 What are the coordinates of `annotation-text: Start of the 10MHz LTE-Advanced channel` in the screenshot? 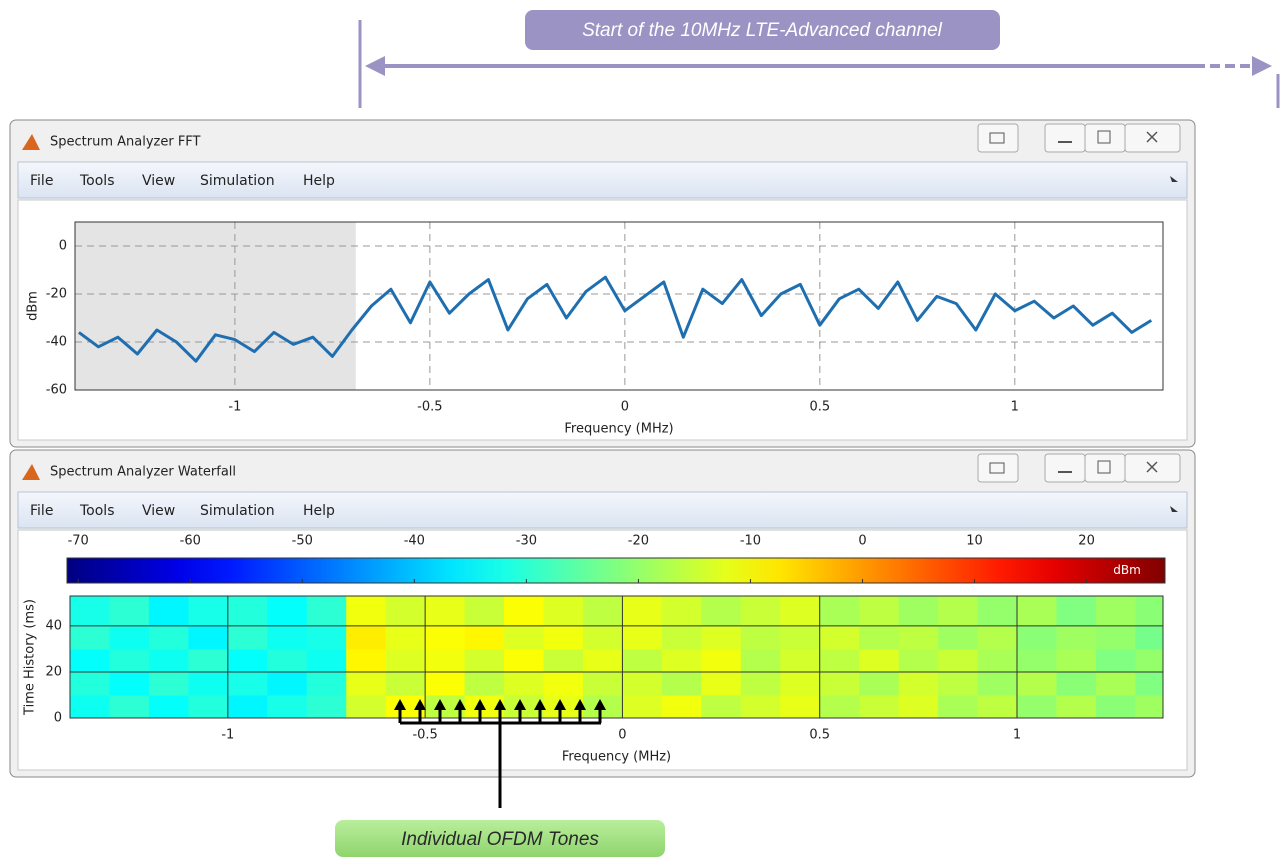 It's located at (762, 30).